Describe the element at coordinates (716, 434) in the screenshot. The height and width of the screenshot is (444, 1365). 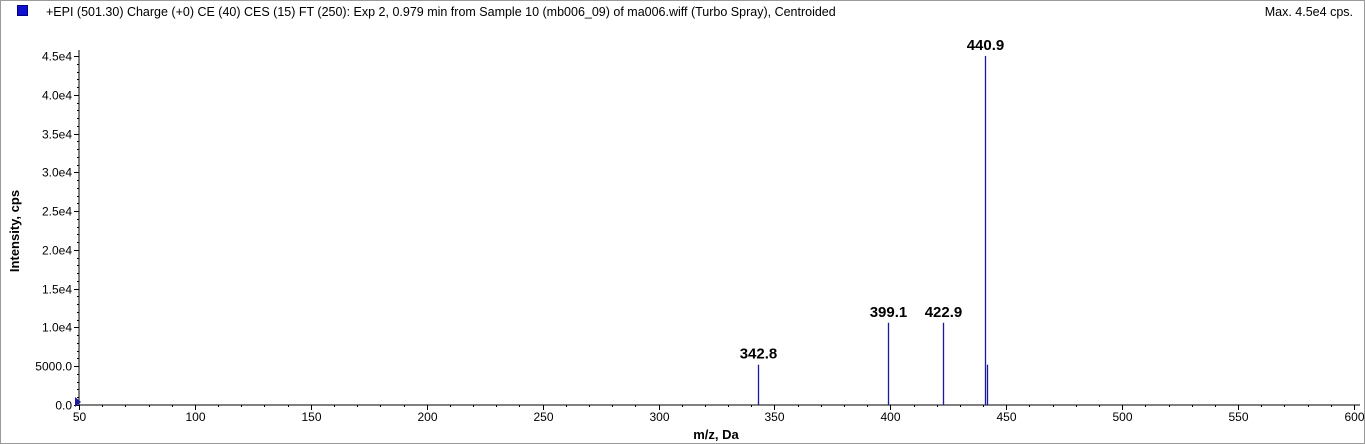
I see `x-axis-title: m/z, Da` at that location.